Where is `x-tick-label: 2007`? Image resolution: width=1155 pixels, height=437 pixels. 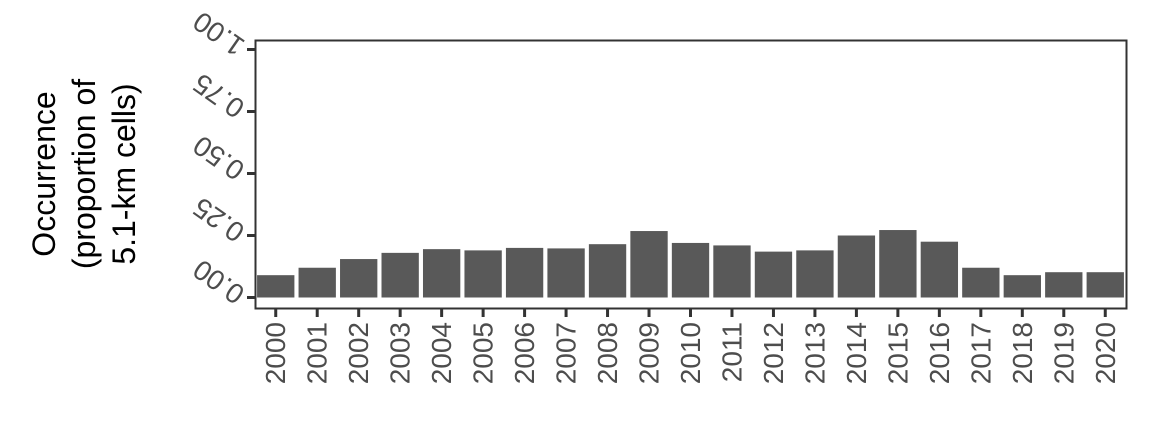 x-tick-label: 2007 is located at coordinates (566, 353).